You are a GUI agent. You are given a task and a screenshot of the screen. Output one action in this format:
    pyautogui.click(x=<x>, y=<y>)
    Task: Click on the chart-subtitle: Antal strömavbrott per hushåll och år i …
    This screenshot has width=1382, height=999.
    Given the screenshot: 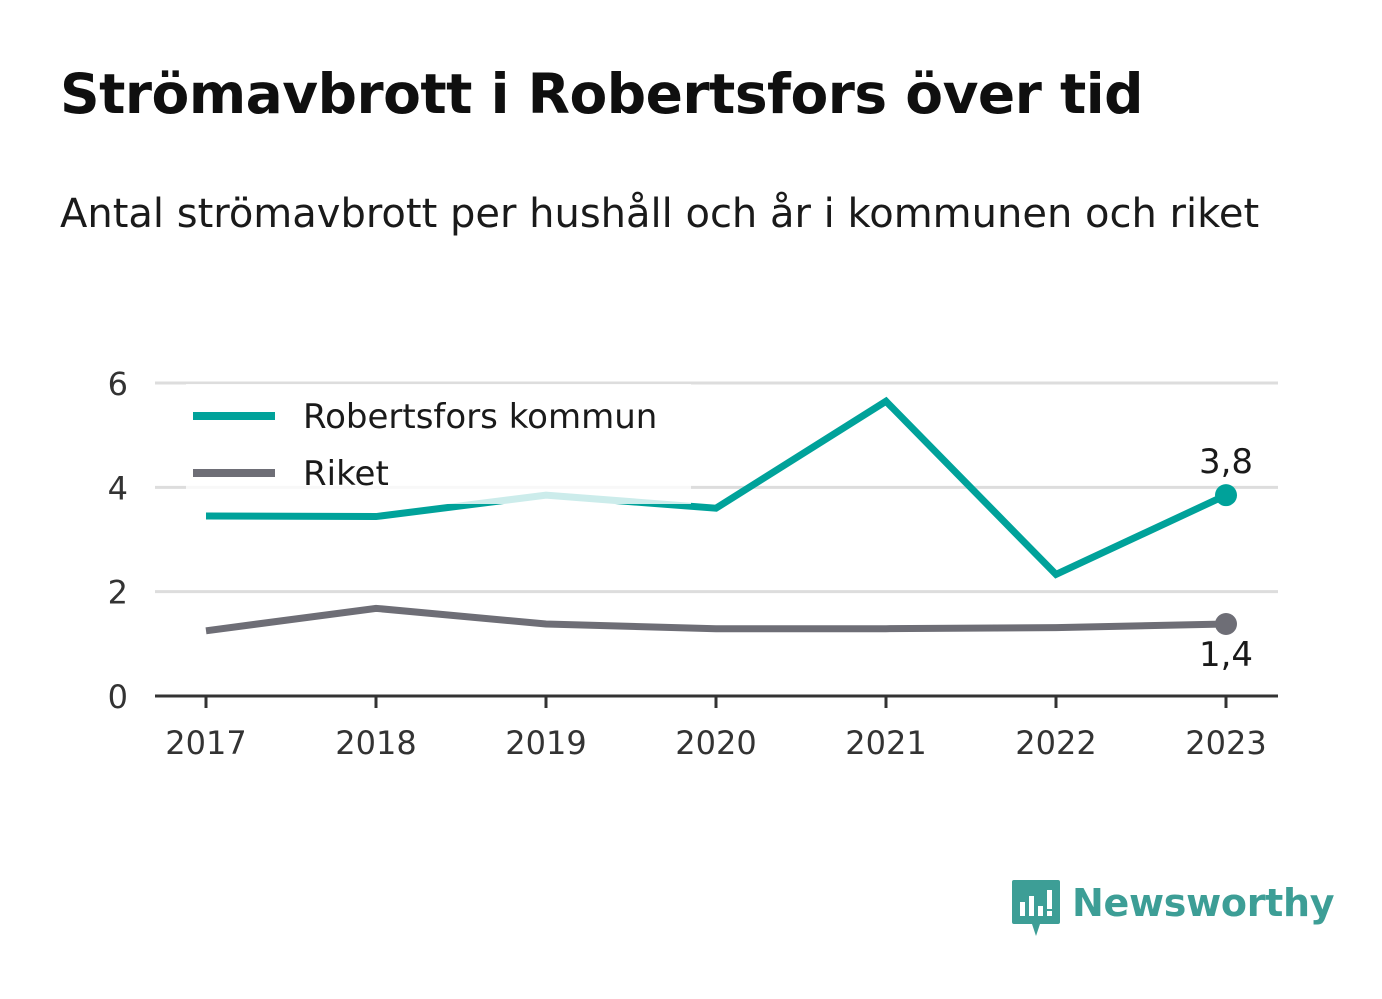 What is the action you would take?
    pyautogui.click(x=660, y=214)
    